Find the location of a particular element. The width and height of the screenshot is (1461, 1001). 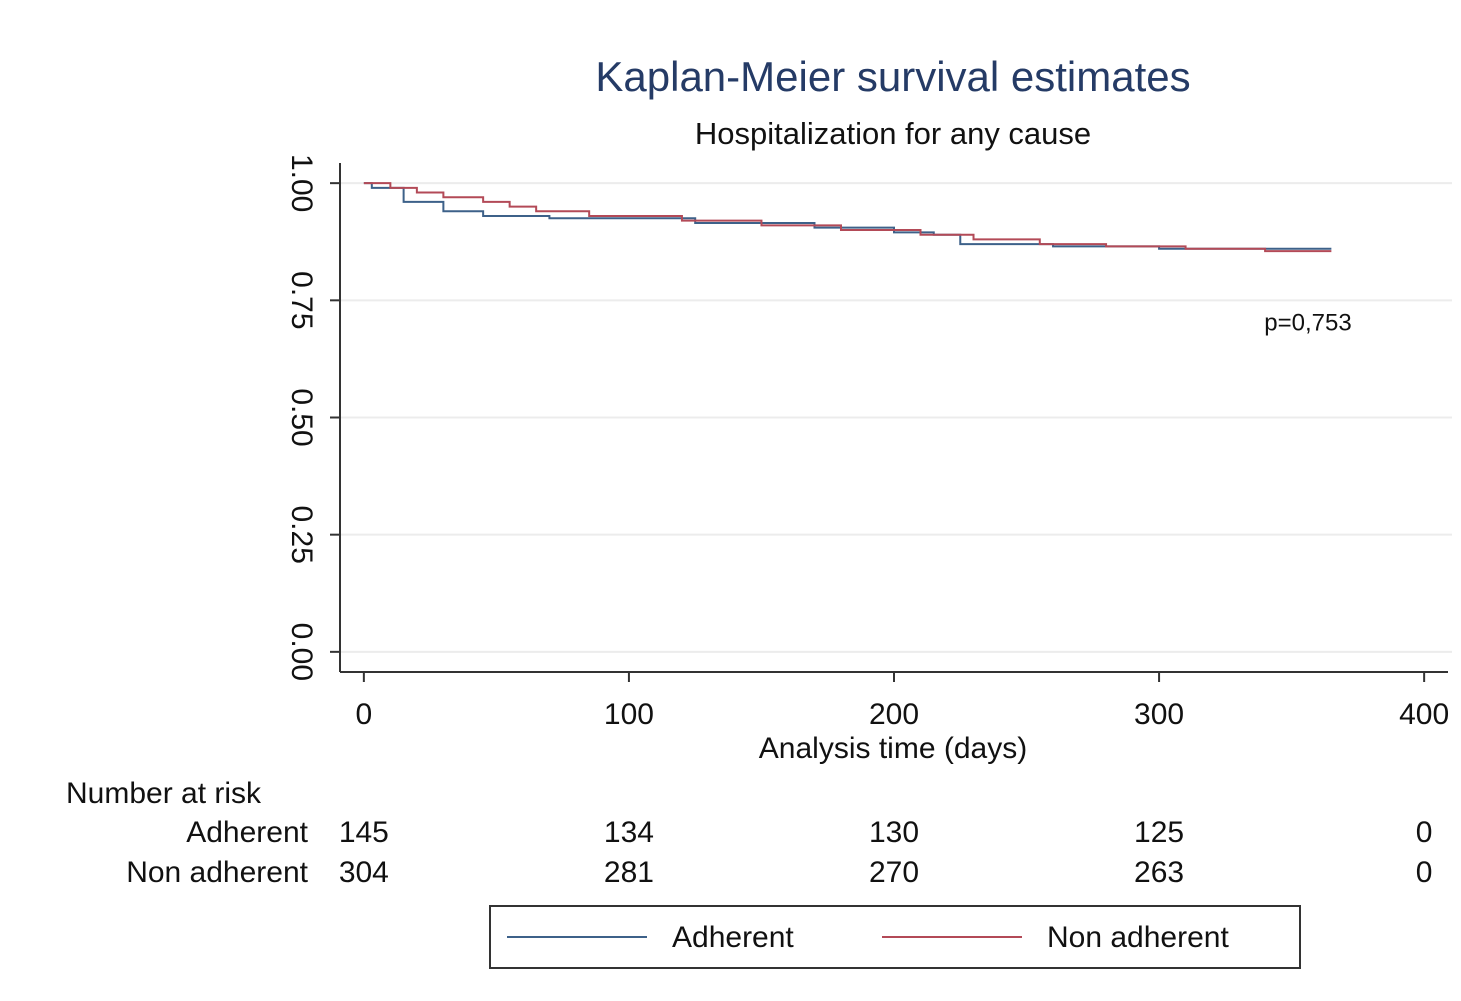

risk-count: 130 is located at coordinates (894, 832).